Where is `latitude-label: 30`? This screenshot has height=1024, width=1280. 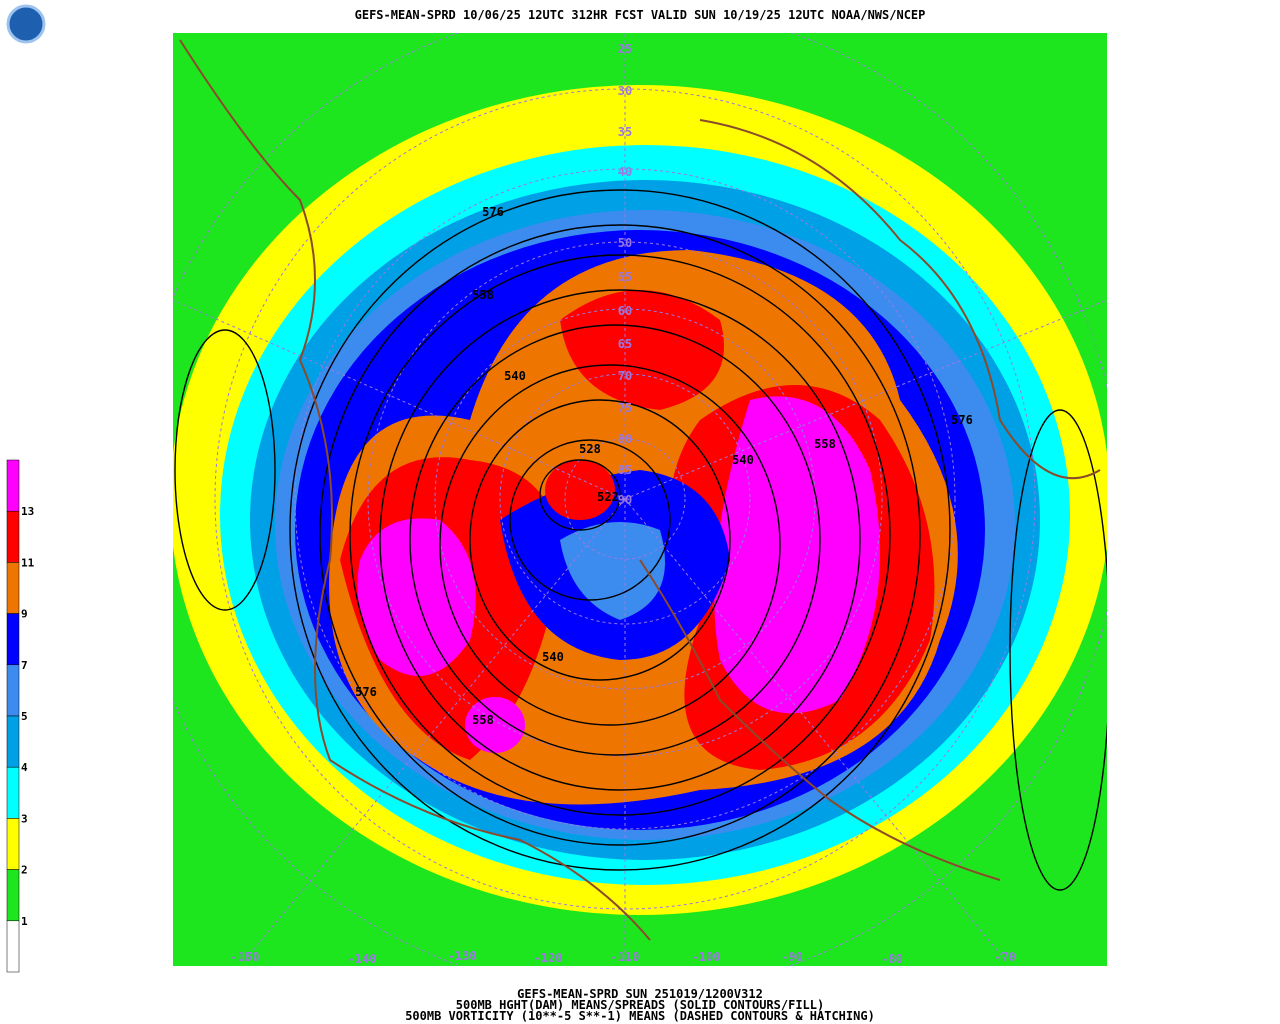 latitude-label: 30 is located at coordinates (625, 91).